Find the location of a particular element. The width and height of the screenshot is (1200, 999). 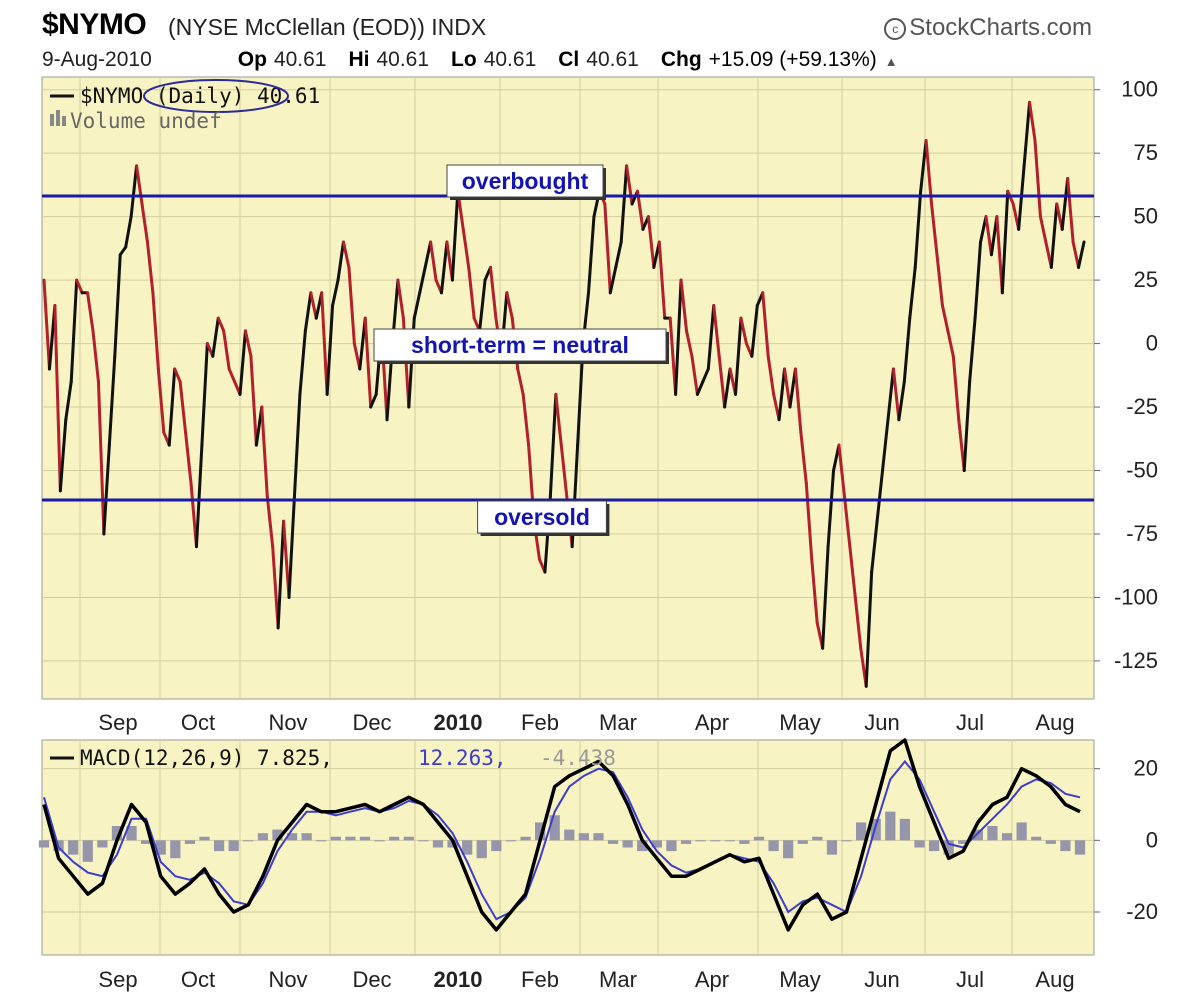

legend-volume-text: Volume undef is located at coordinates (146, 121).